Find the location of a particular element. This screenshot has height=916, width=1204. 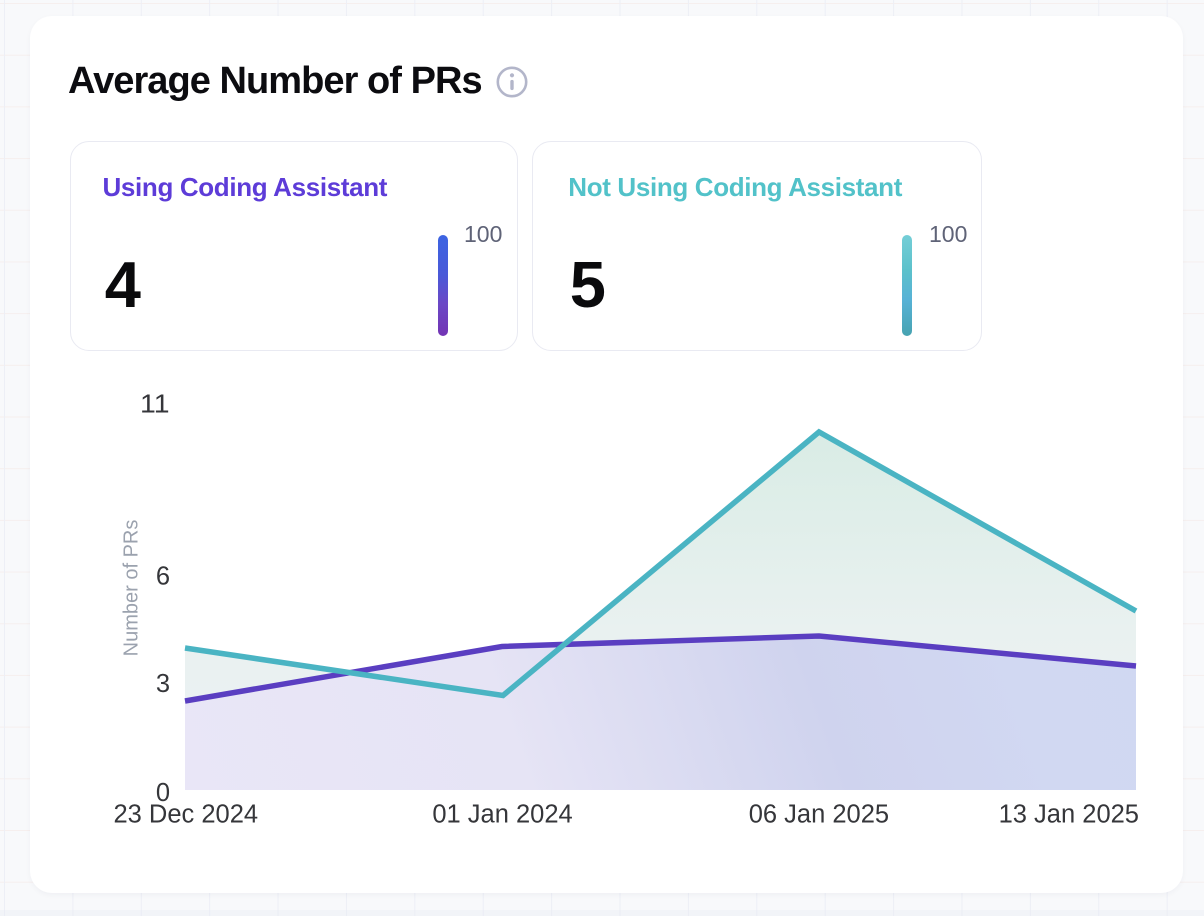

svg-text: 06 Jan 2025 is located at coordinates (819, 815).